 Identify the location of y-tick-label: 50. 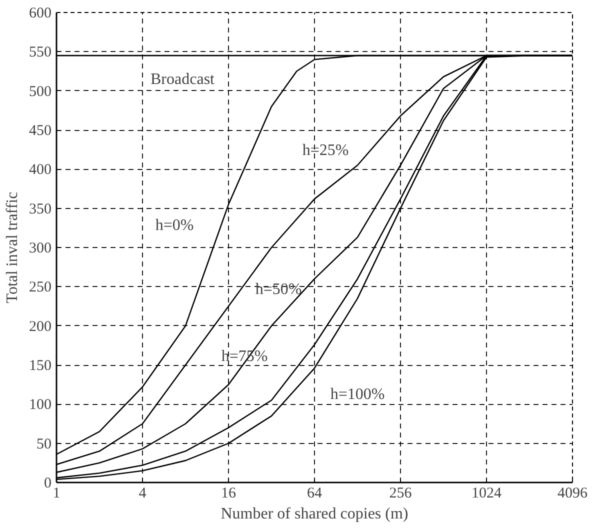
(44, 444).